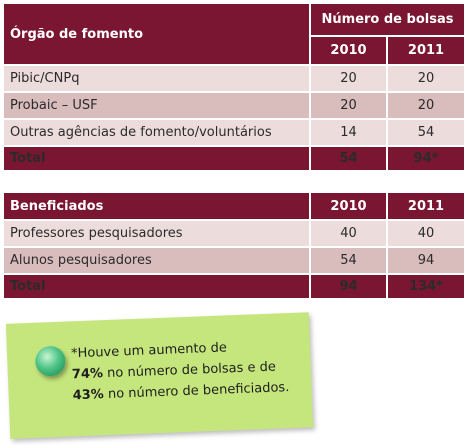  What do you see at coordinates (425, 234) in the screenshot?
I see `row-value-2011: 40` at bounding box center [425, 234].